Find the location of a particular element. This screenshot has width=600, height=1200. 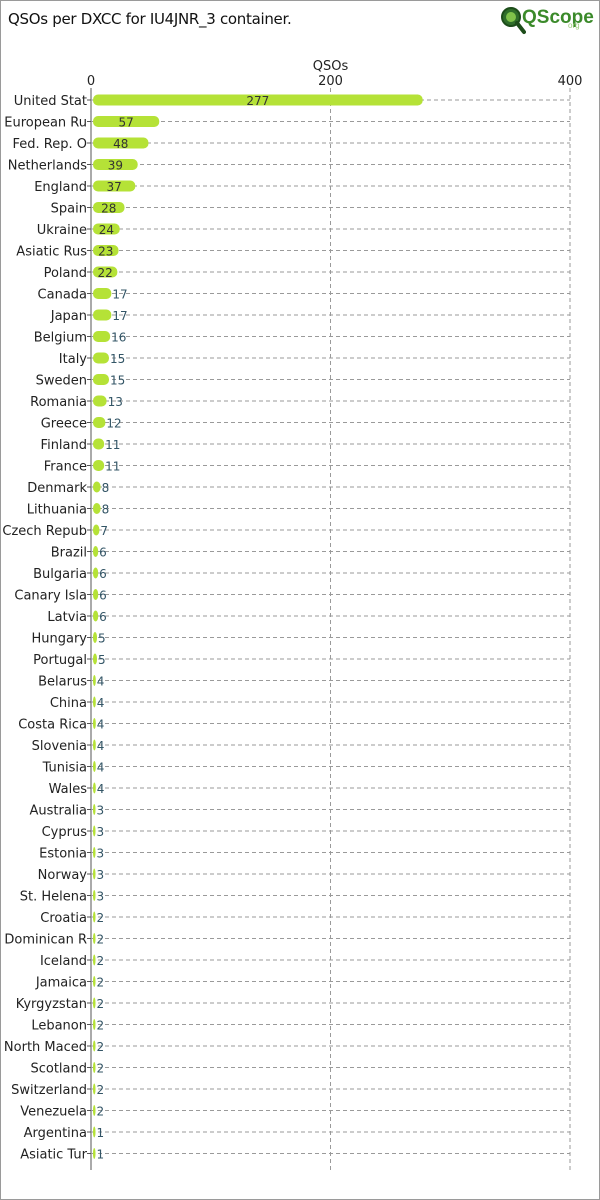

data-label: 15 is located at coordinates (117, 359).